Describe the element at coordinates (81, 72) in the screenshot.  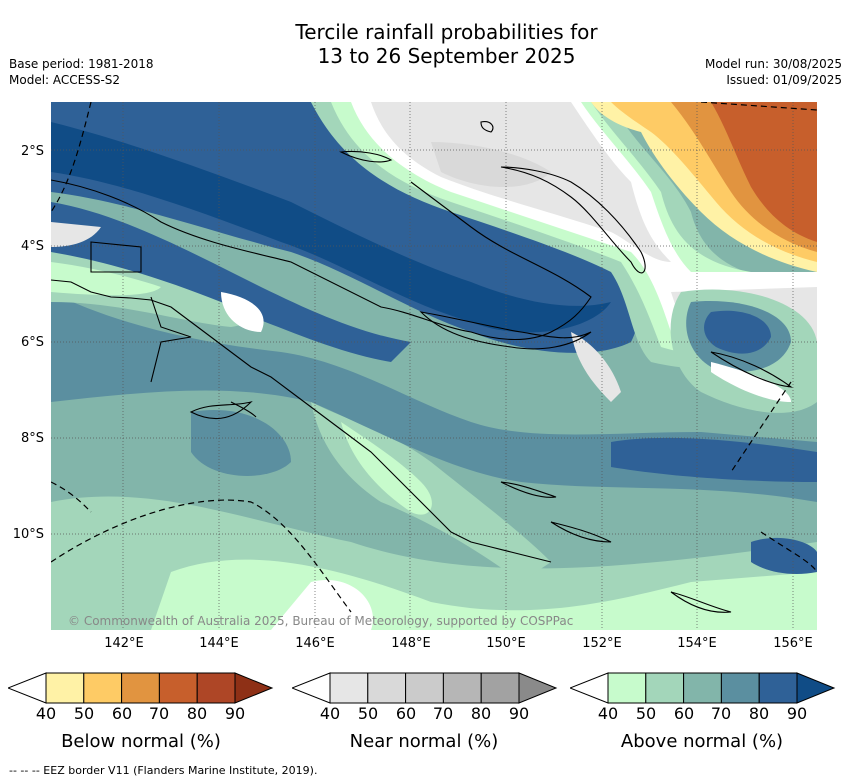
I see `model-info: Base period: 1981-2018 Model: ACCESS-S2` at that location.